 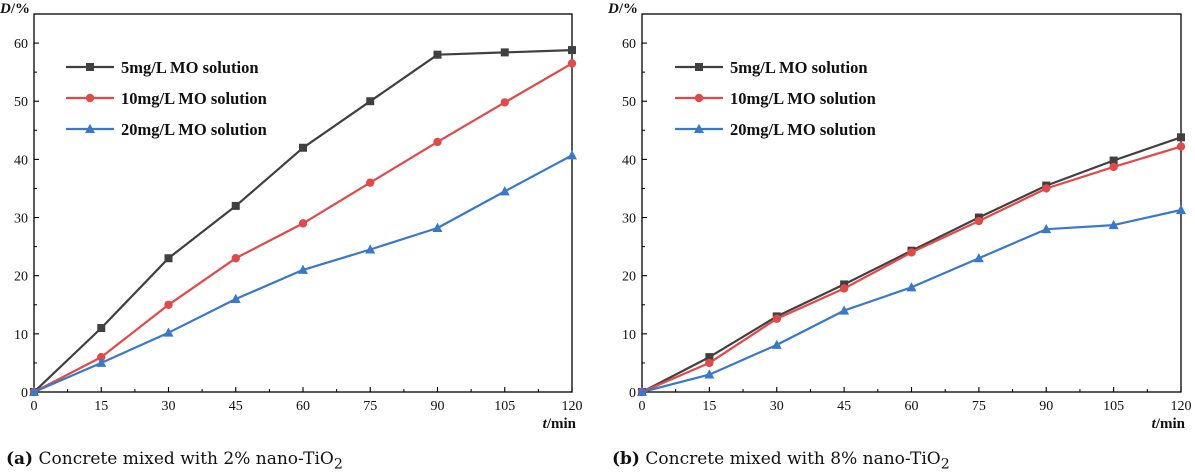 What do you see at coordinates (793, 459) in the screenshot?
I see `caption-text-b: Concrete mixed with 8% nano-TiO` at bounding box center [793, 459].